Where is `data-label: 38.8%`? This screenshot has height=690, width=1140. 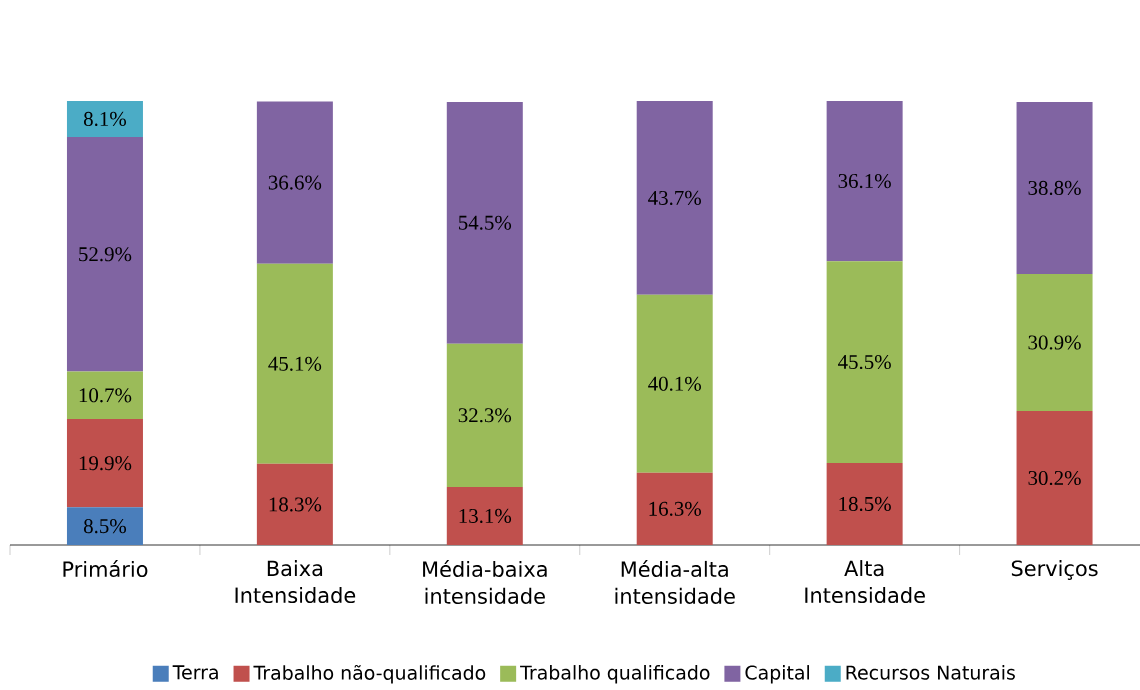 data-label: 38.8% is located at coordinates (1054, 188).